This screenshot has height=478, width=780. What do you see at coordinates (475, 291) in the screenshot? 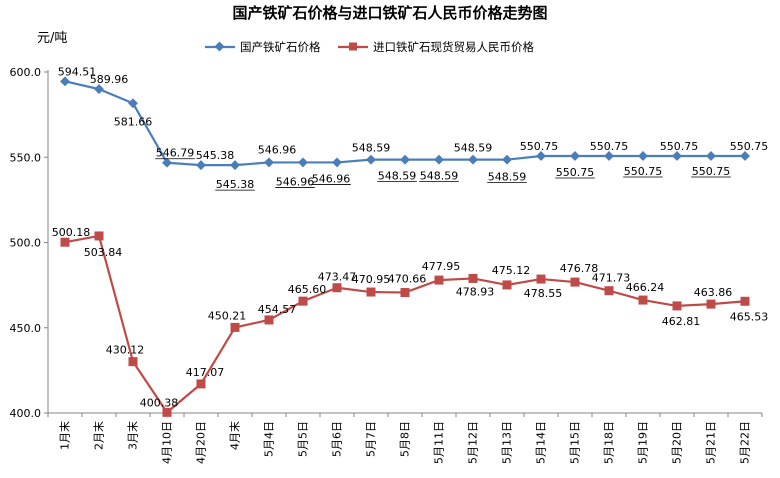
I see `data-label-import: 478.93` at bounding box center [475, 291].